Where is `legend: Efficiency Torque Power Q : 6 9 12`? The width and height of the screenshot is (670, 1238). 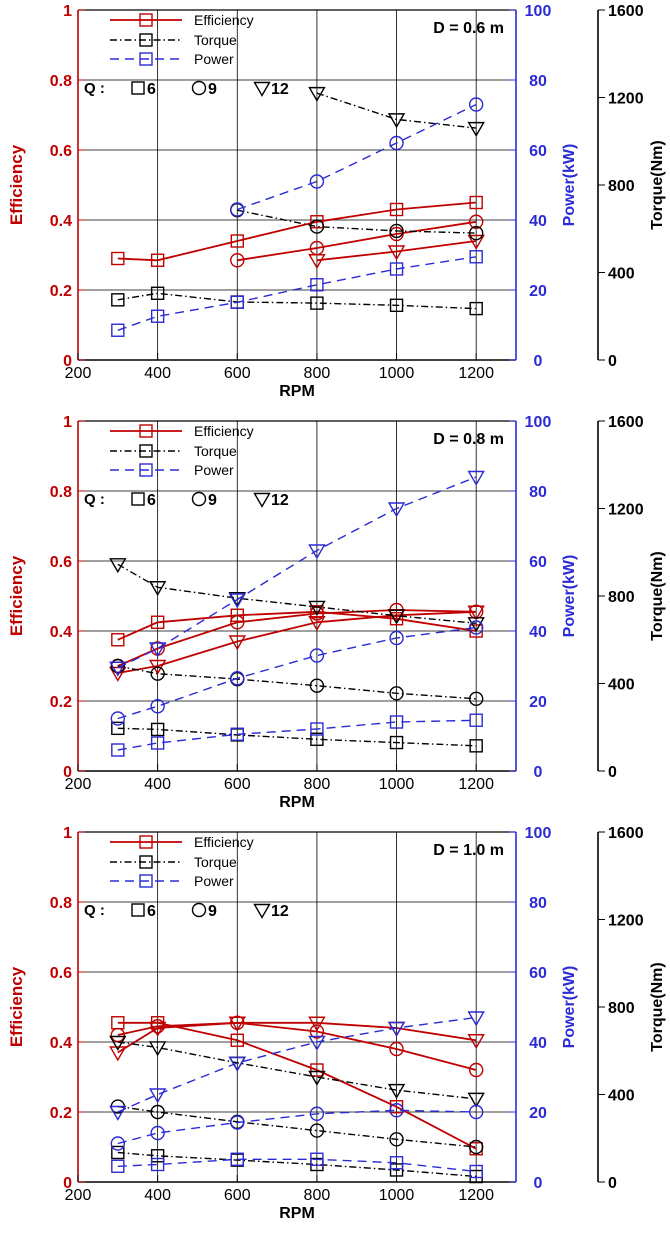 legend: Efficiency Torque Power Q : 6 9 12 is located at coordinates (186, 877).